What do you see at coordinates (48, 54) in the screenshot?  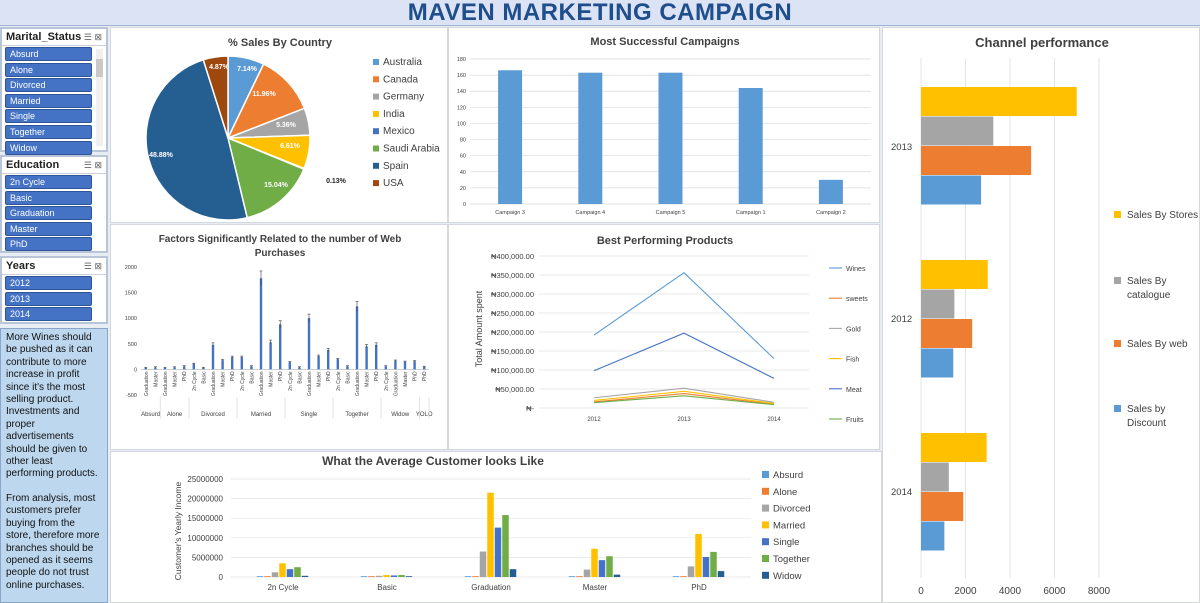 I see `slicer-item-absurd: Absurd` at bounding box center [48, 54].